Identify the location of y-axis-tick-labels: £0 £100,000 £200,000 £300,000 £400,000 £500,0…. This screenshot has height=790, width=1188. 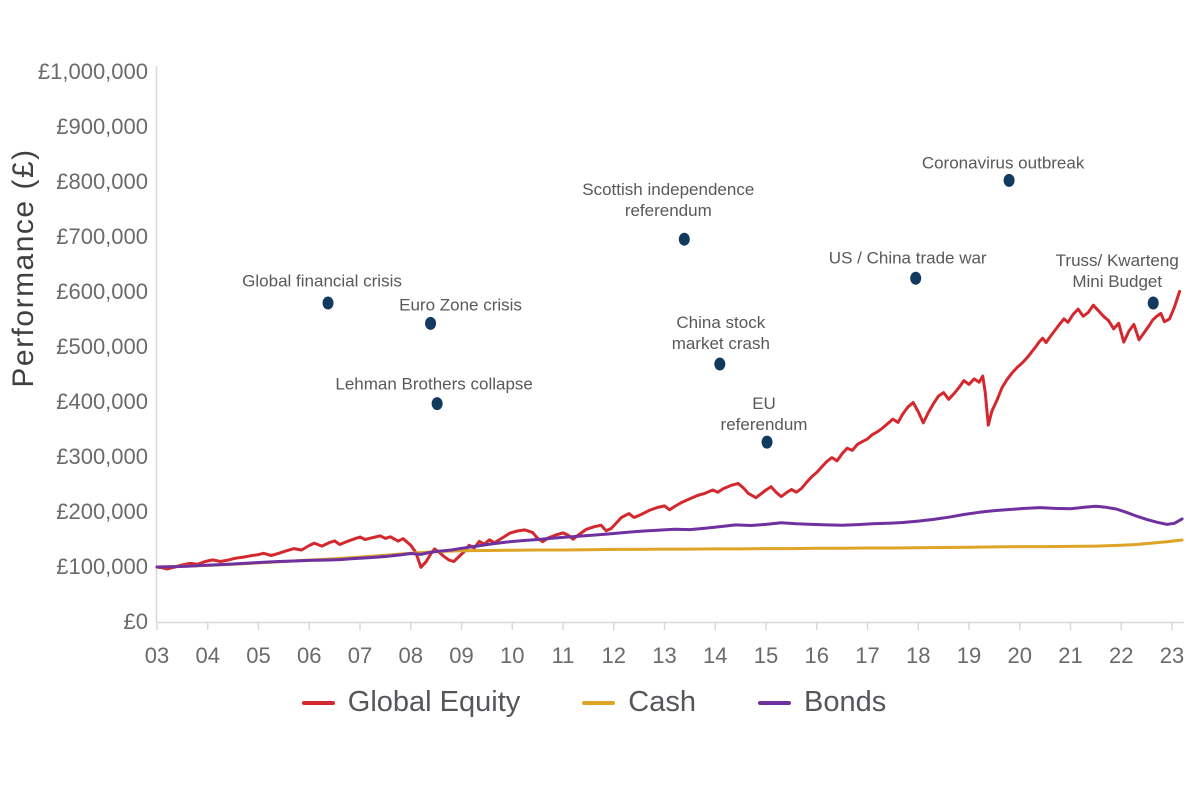
(74, 395).